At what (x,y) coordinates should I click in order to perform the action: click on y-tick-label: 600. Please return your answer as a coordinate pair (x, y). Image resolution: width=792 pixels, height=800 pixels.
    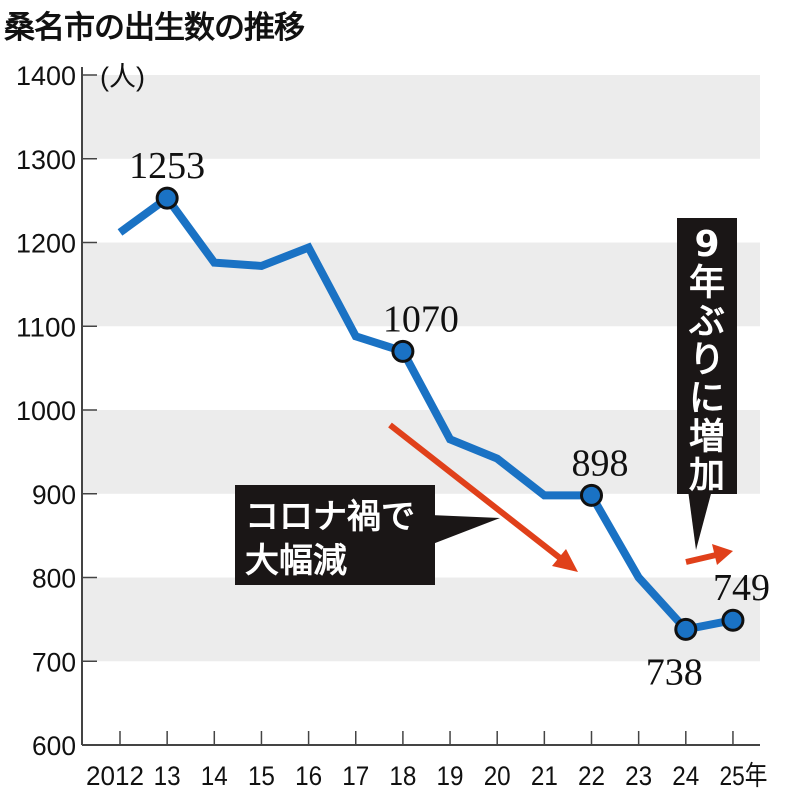
    Looking at the image, I should click on (54, 746).